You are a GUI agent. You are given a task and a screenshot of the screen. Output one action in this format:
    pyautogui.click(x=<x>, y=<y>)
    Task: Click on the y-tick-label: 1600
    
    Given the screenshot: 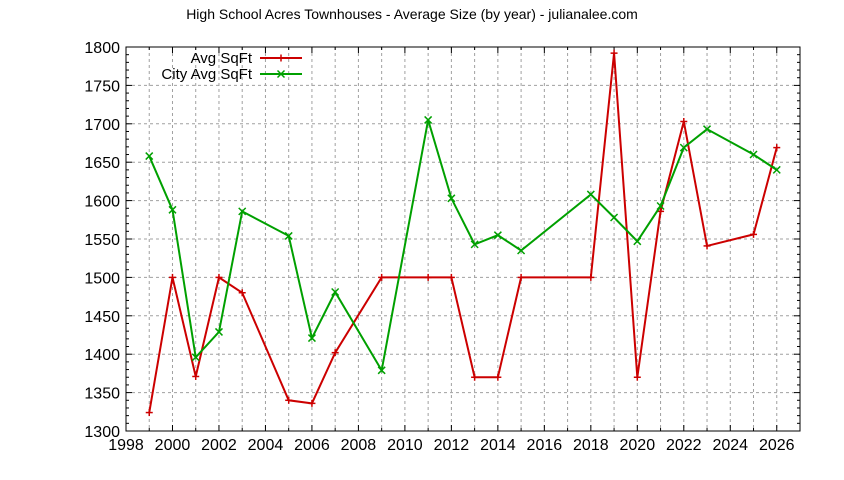 What is the action you would take?
    pyautogui.click(x=102, y=202)
    